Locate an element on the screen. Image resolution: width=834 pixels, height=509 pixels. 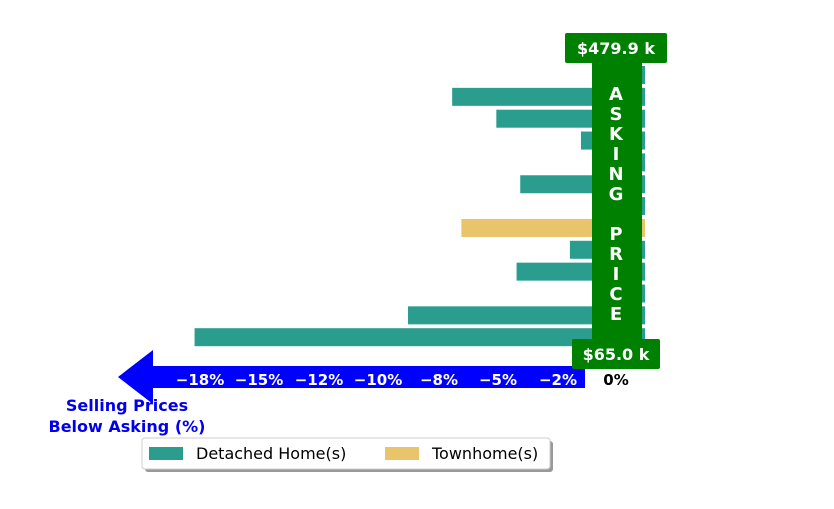
legend-box is located at coordinates (346, 453).